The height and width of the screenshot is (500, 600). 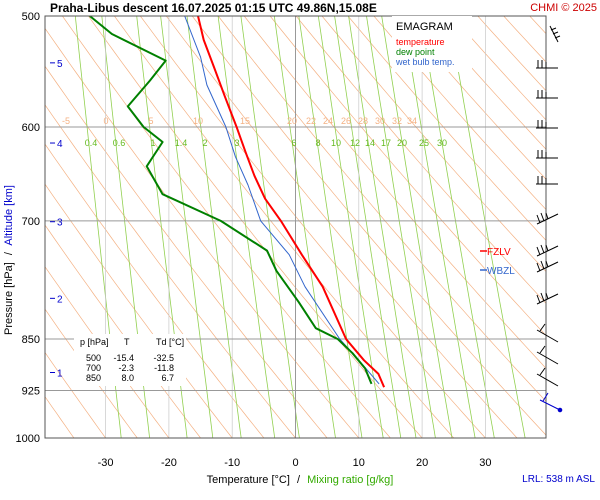 I want to click on mixing-ratio-label: 8, so click(x=317, y=143).